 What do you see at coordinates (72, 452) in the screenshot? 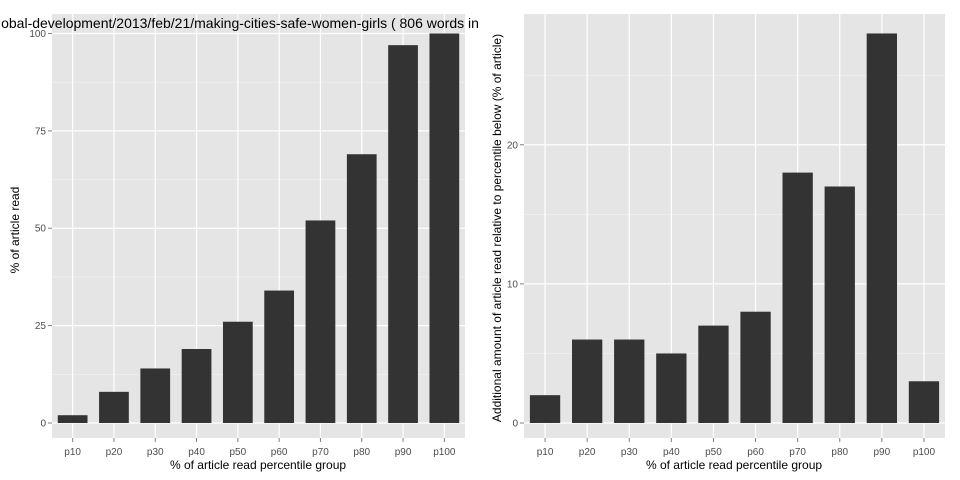
I see `left-x-tick-label: p10` at bounding box center [72, 452].